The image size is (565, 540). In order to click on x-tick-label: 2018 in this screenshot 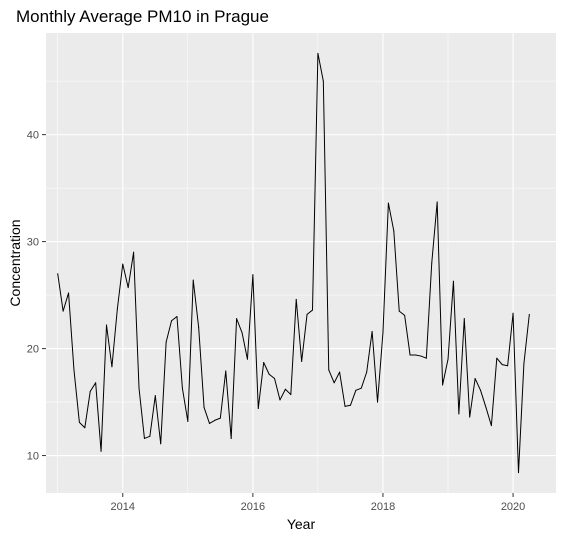, I will do `click(383, 507)`.